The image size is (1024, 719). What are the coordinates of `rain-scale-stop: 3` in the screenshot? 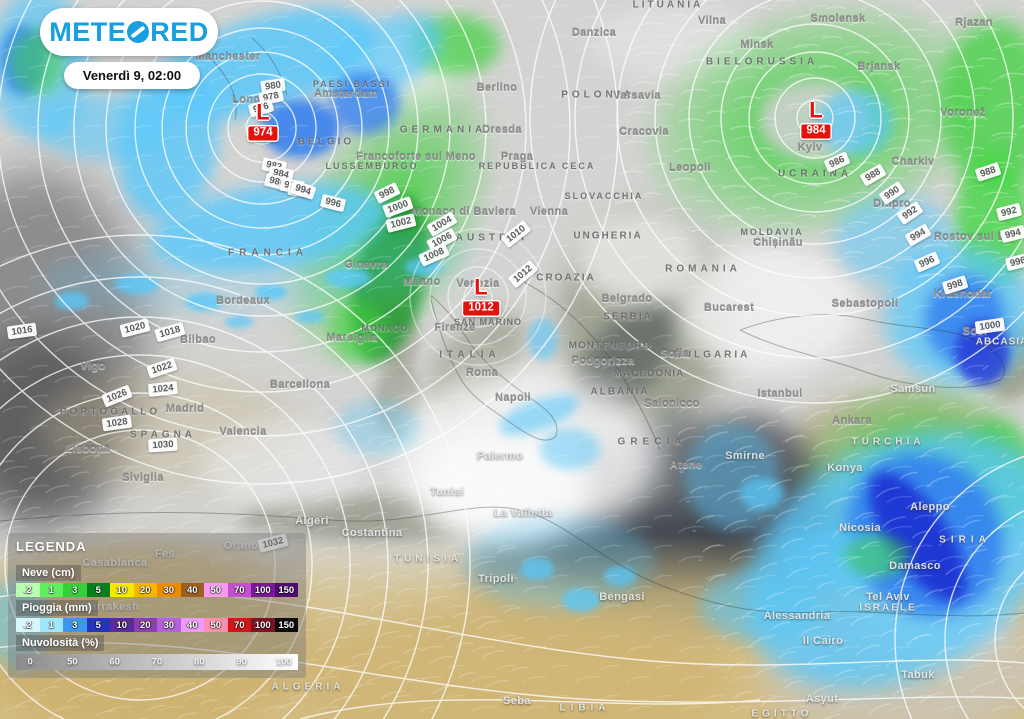 It's located at (75, 625).